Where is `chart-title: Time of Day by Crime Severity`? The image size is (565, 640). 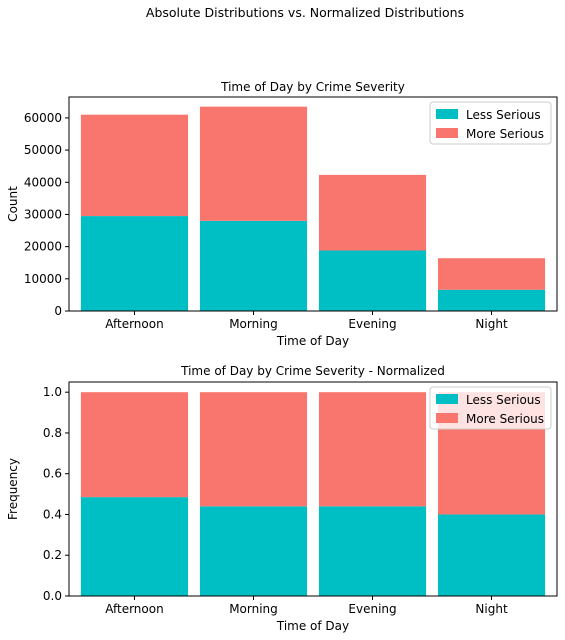
chart-title: Time of Day by Crime Severity is located at coordinates (312, 87).